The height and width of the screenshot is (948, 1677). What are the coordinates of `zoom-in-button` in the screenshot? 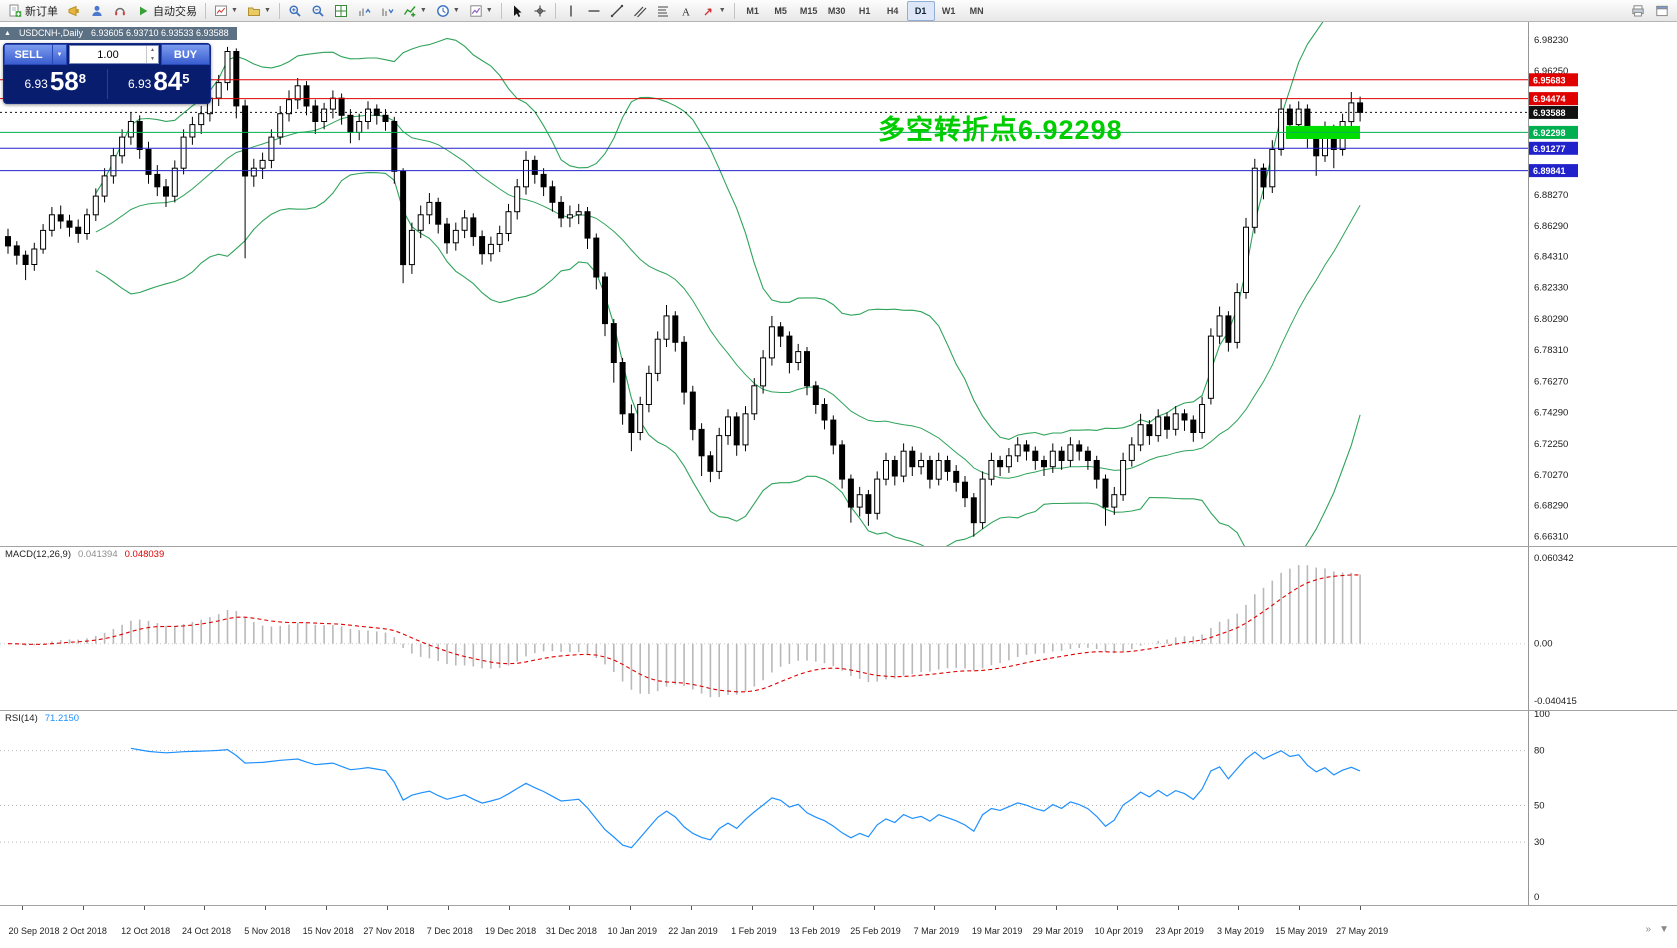 It's located at (295, 11).